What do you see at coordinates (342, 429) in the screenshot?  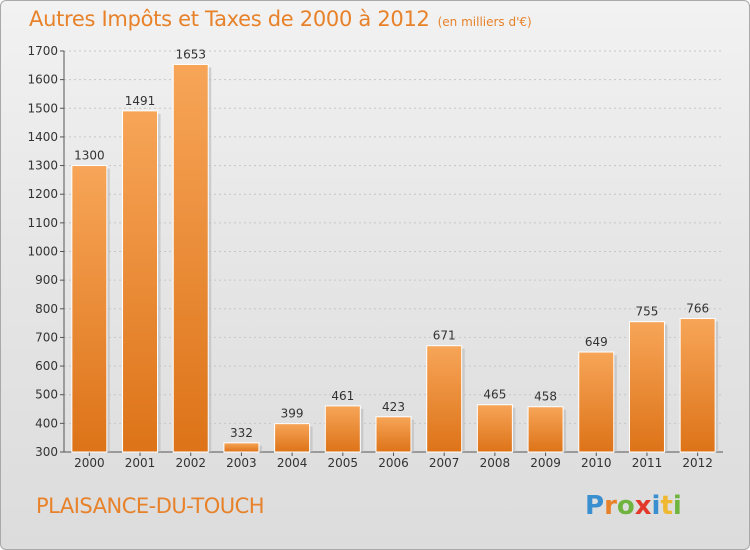 I see `bar-2005` at bounding box center [342, 429].